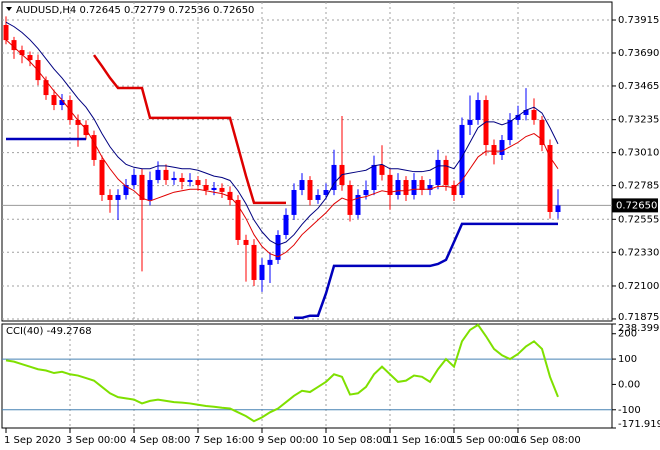 The width and height of the screenshot is (660, 450). Describe the element at coordinates (638, 20) in the screenshot. I see `y-tick-label: 0.73915` at that location.